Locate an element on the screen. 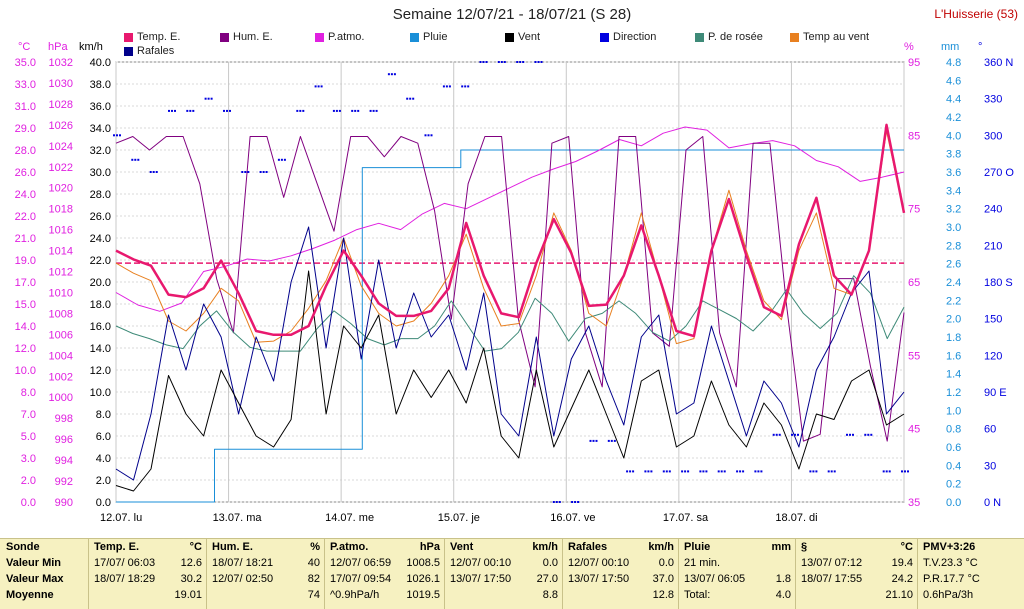 The image size is (1024, 609). stats-cell-value: 82 is located at coordinates (313, 579).